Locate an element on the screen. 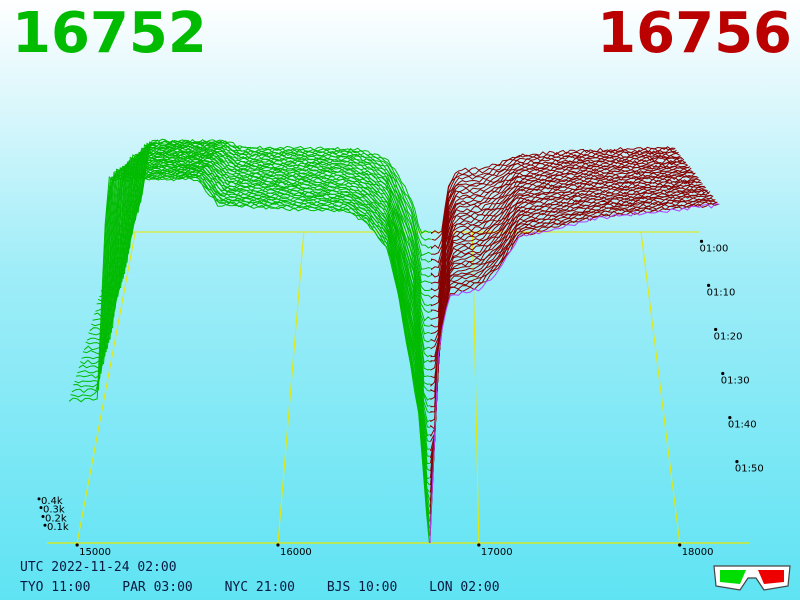  y-tick-label: 0.1k is located at coordinates (58, 527).